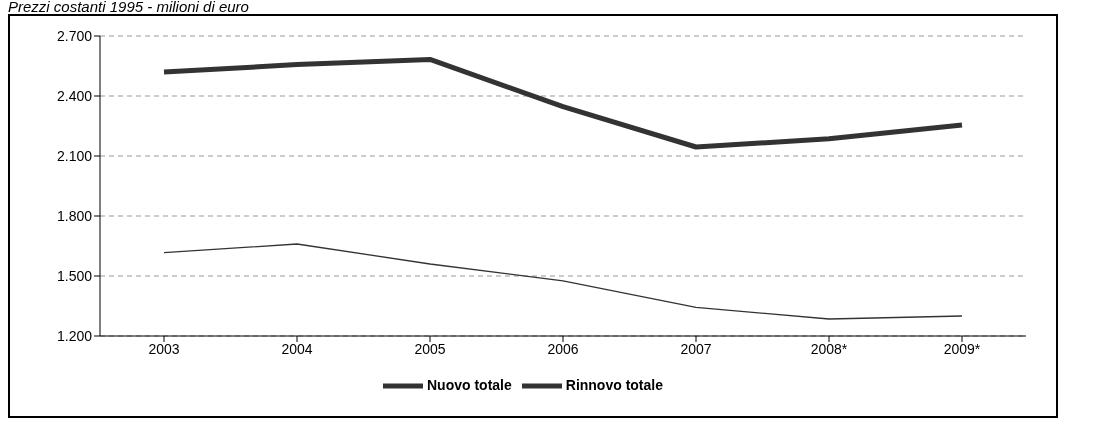 The image size is (1099, 436). Describe the element at coordinates (74, 155) in the screenshot. I see `y-tick-label: 2.100` at that location.